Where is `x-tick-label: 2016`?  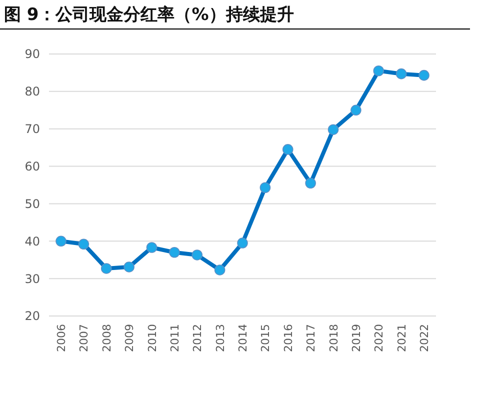
x-tick-label: 2016 is located at coordinates (288, 338).